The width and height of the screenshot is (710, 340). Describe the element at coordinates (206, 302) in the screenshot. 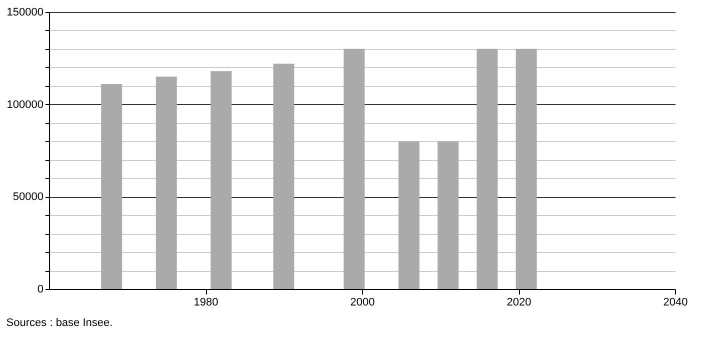

I see `x-tick-label: 1980` at that location.